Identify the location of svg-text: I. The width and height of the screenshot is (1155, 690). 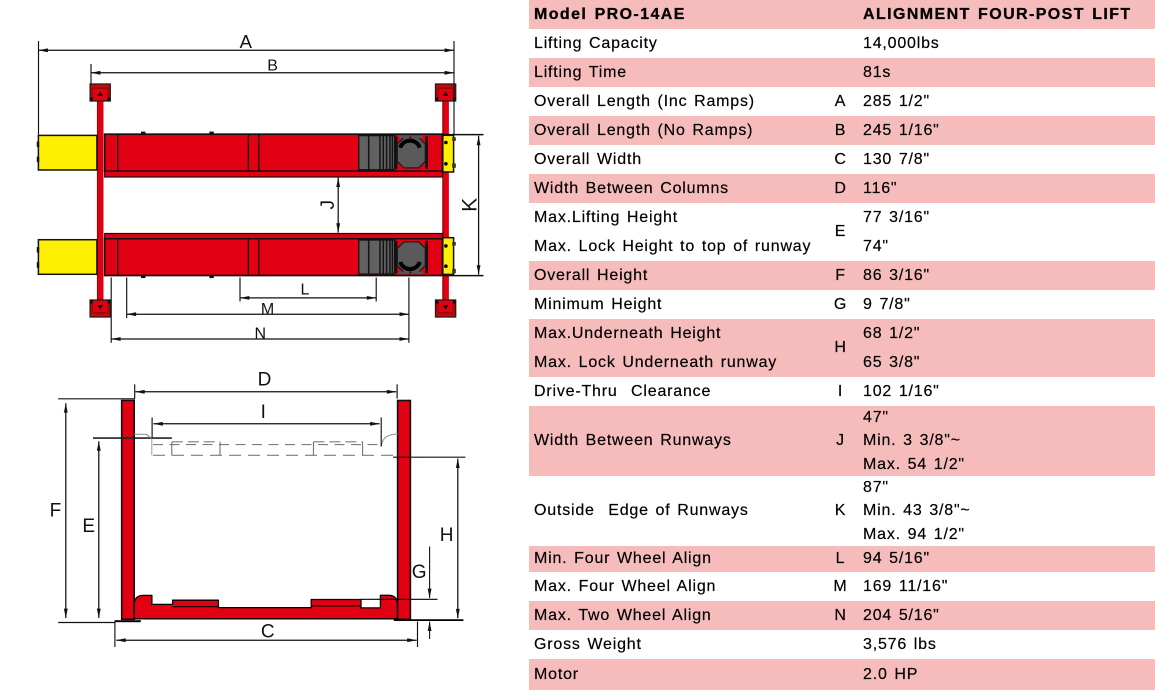
(263, 412).